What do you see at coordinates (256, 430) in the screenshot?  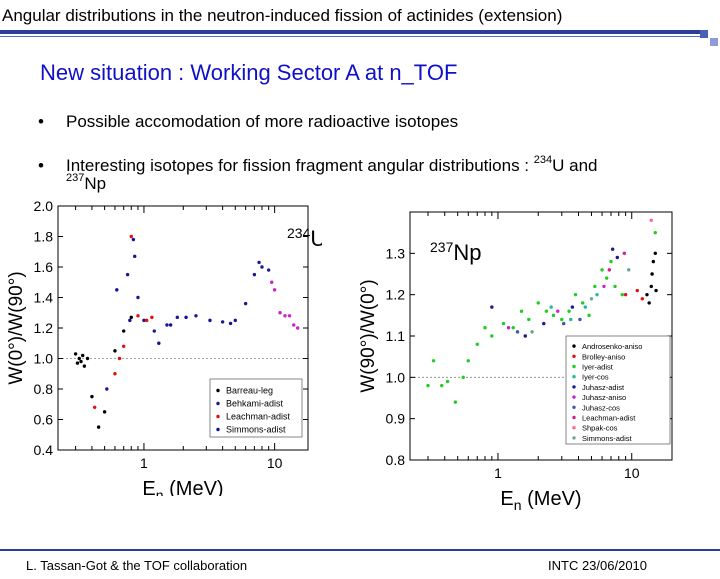 I see `legend-label: Simmons-adist` at bounding box center [256, 430].